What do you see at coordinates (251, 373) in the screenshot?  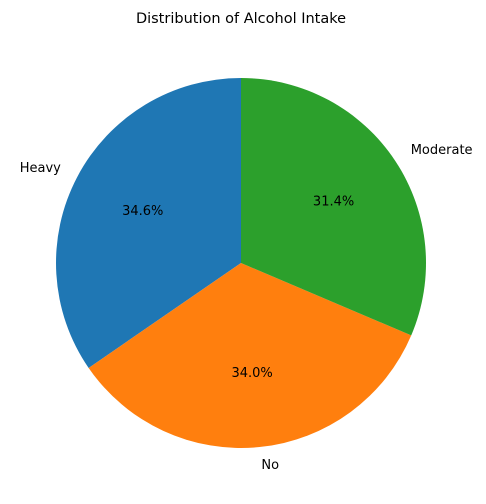 I see `pct-label-no: 34.0%` at bounding box center [251, 373].